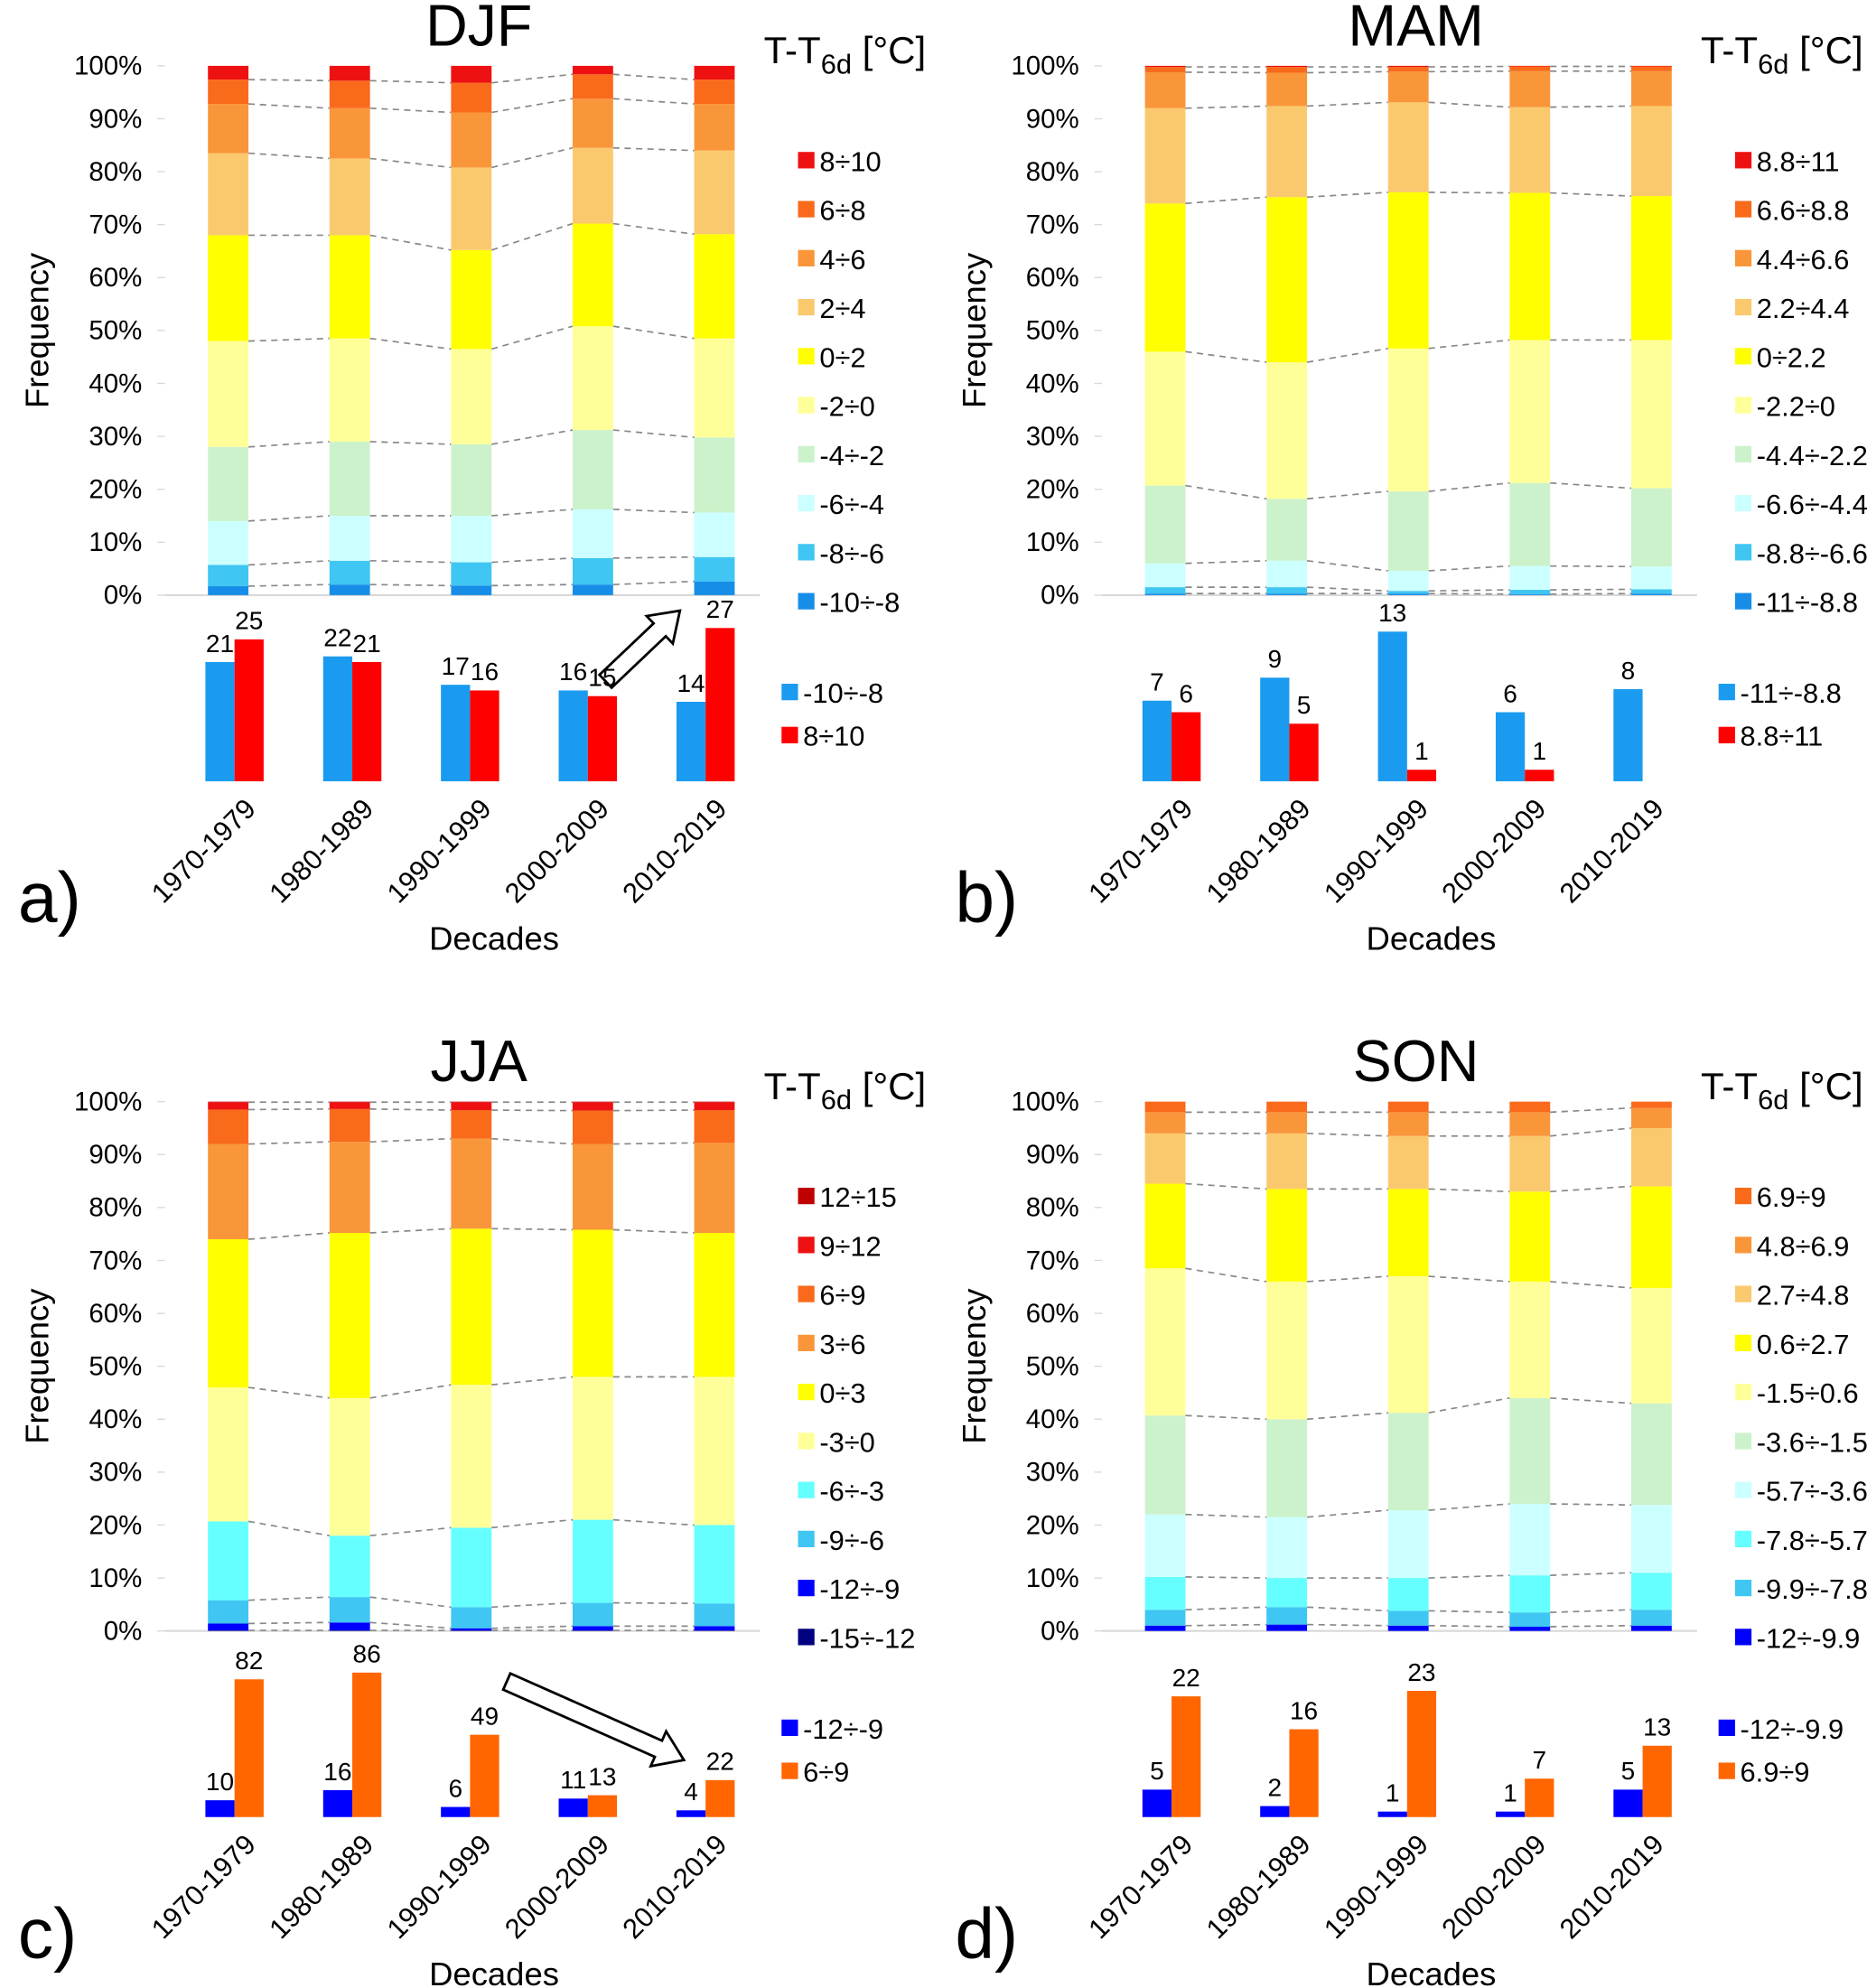  Describe the element at coordinates (842, 259) in the screenshot. I see `legend-label: 4÷6` at that location.